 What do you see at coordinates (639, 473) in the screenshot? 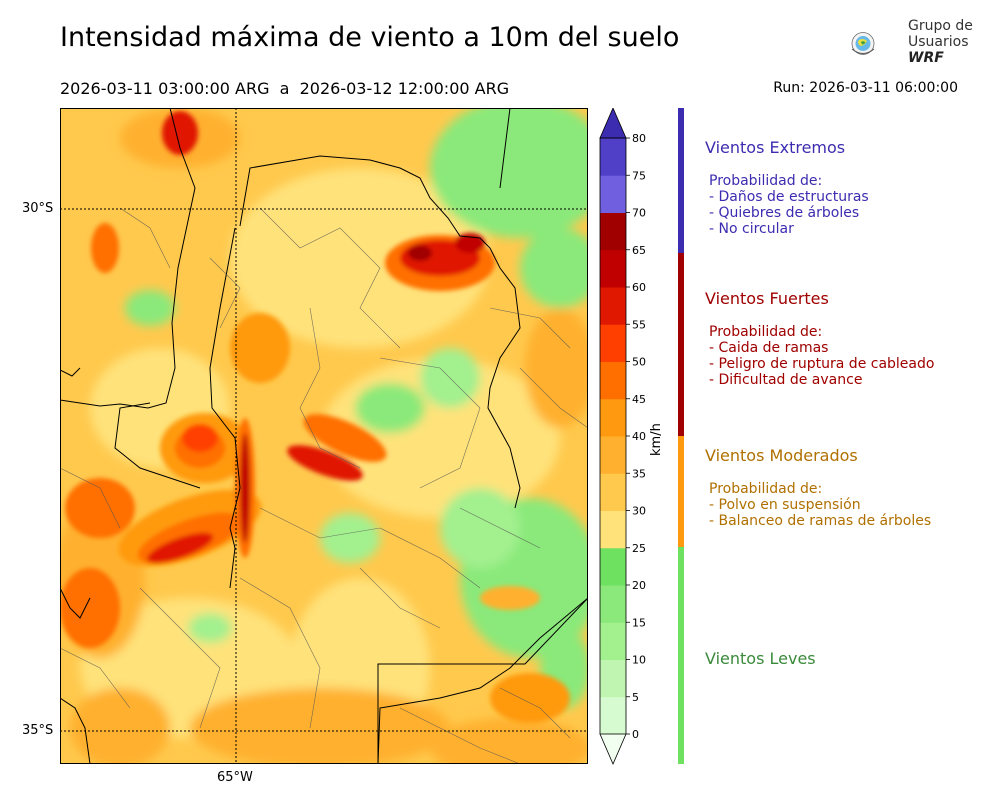
I see `colorbar-tick-label: 35` at bounding box center [639, 473].